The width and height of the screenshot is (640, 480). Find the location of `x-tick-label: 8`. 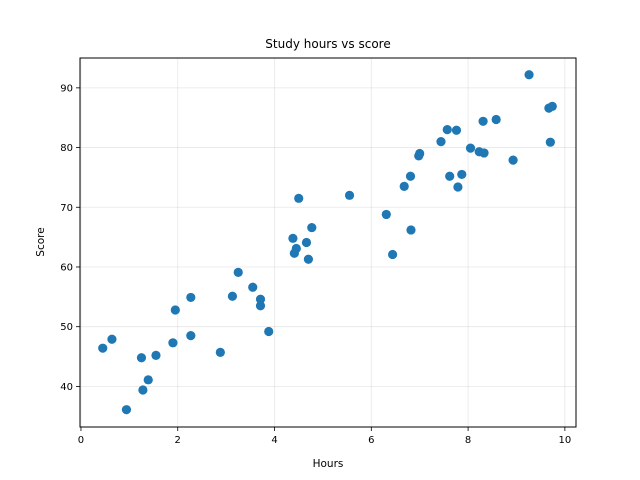

x-tick-label: 8 is located at coordinates (468, 440).